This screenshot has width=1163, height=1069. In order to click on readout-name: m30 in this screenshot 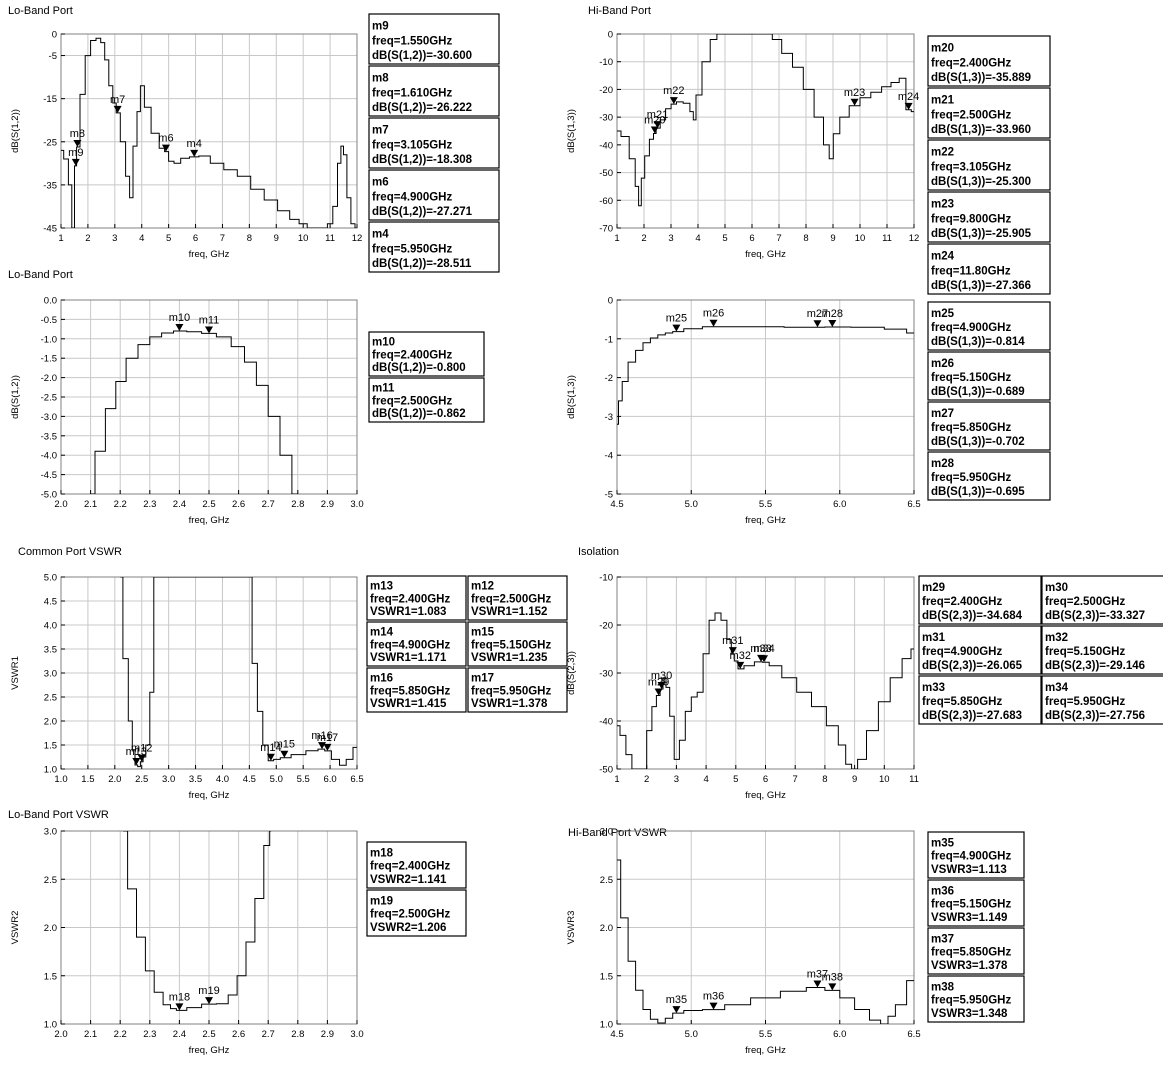, I will do `click(1056, 588)`.